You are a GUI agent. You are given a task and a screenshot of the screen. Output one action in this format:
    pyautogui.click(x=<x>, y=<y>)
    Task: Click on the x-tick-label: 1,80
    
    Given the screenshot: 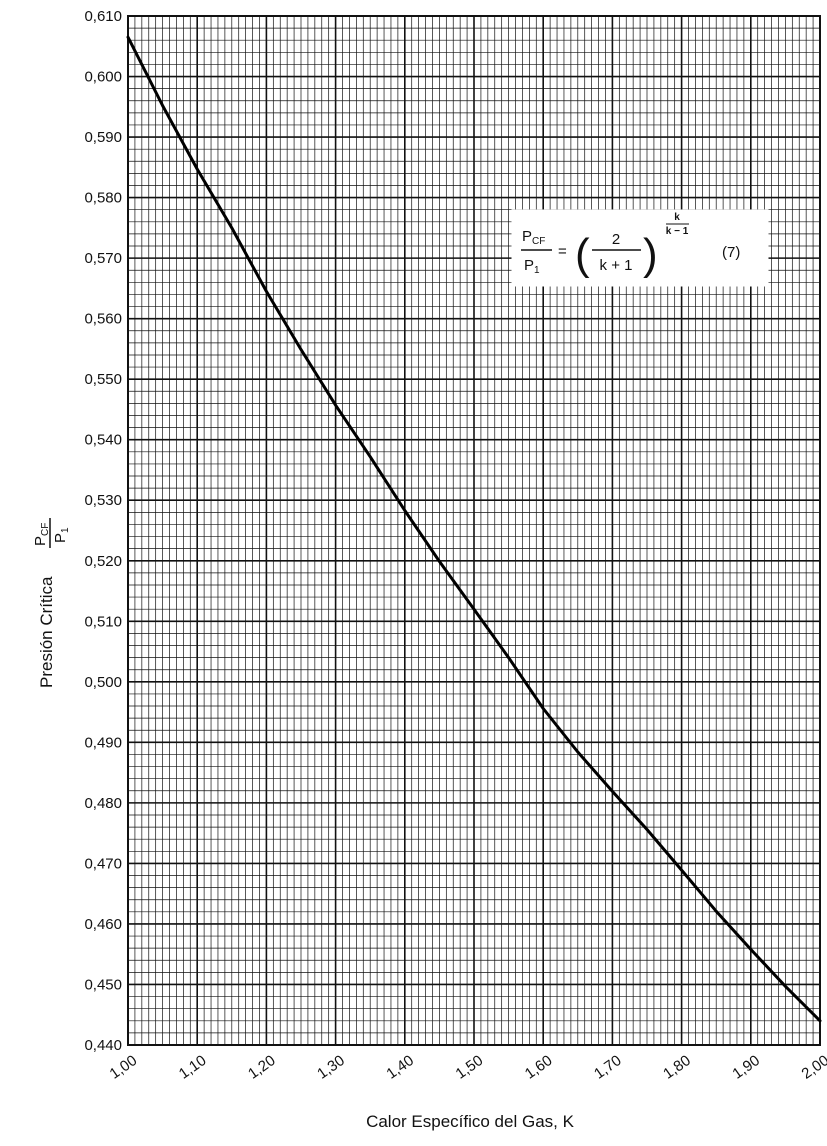 What is the action you would take?
    pyautogui.click(x=677, y=1067)
    